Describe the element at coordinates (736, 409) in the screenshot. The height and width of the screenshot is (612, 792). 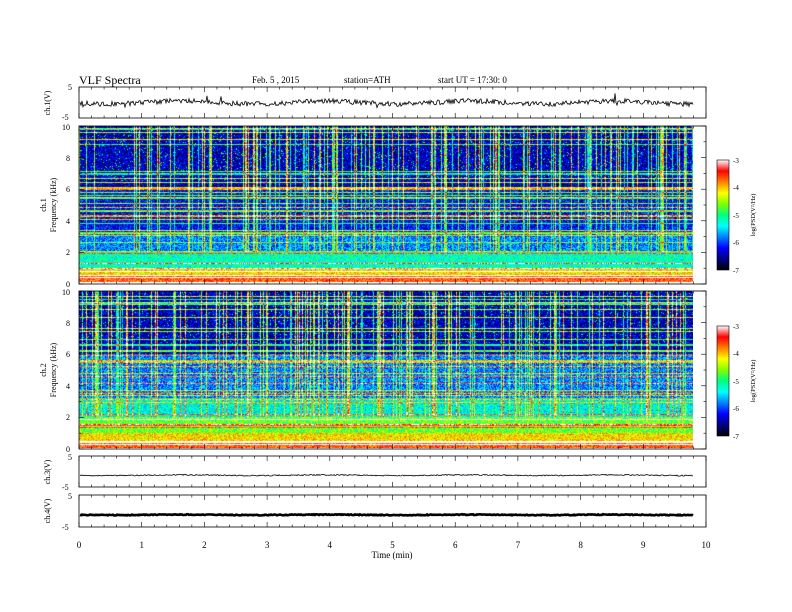
I see `ch2-cbar-tick-m6: -6` at that location.